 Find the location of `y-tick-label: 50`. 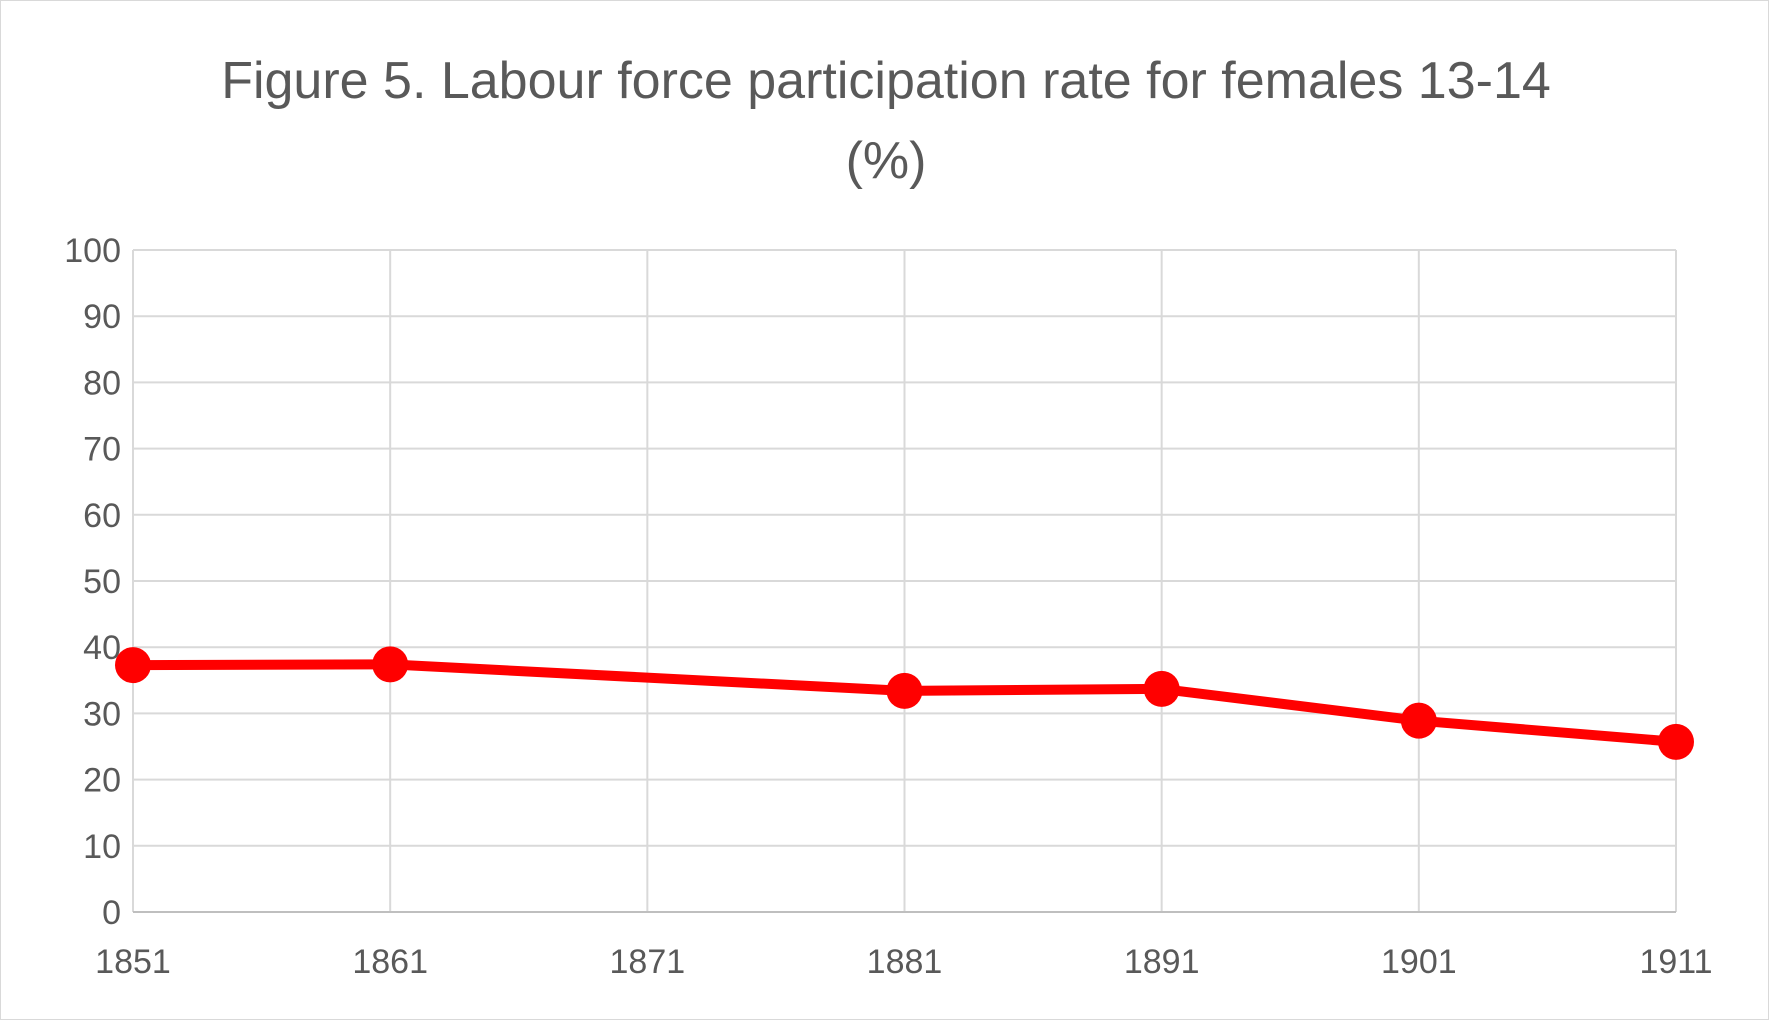

y-tick-label: 50 is located at coordinates (102, 582).